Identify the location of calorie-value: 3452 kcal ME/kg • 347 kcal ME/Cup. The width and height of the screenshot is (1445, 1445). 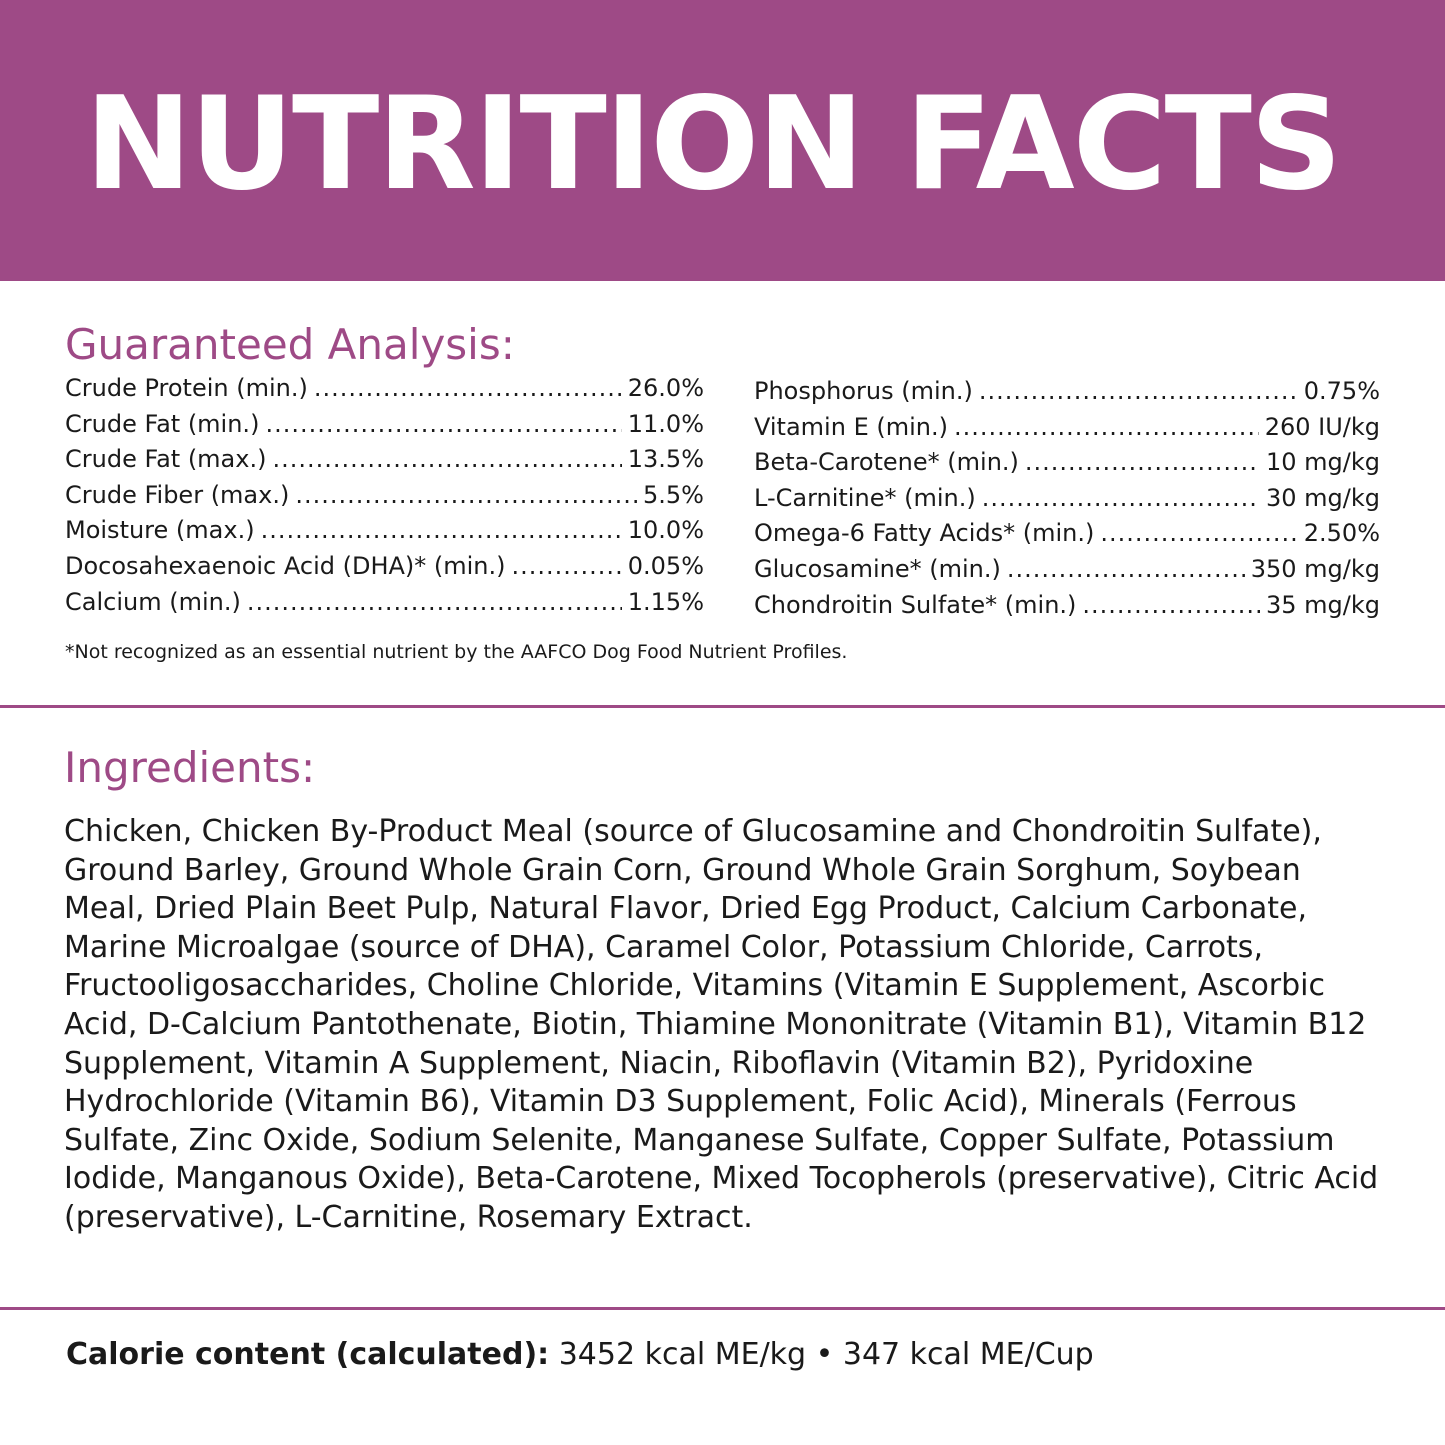
(826, 1354).